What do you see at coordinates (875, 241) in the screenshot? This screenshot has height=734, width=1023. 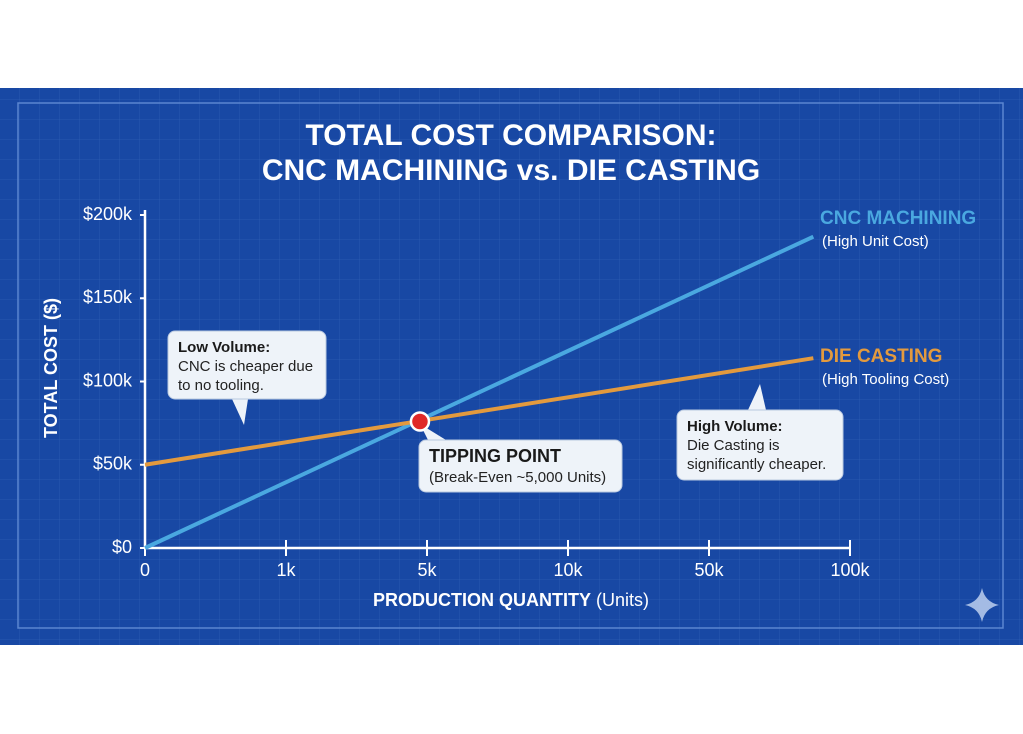 I see `legend-note: (High Unit Cost)` at bounding box center [875, 241].